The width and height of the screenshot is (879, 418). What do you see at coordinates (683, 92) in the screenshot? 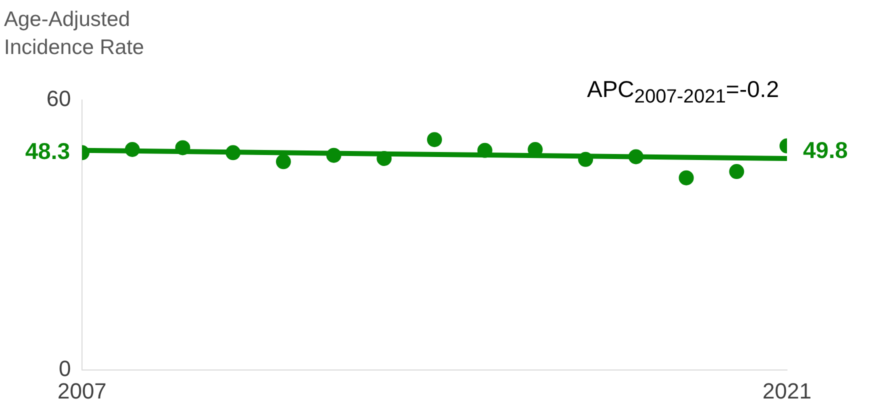
I see `annotation: APC$_{2007-2021}$=-0.2` at bounding box center [683, 92].